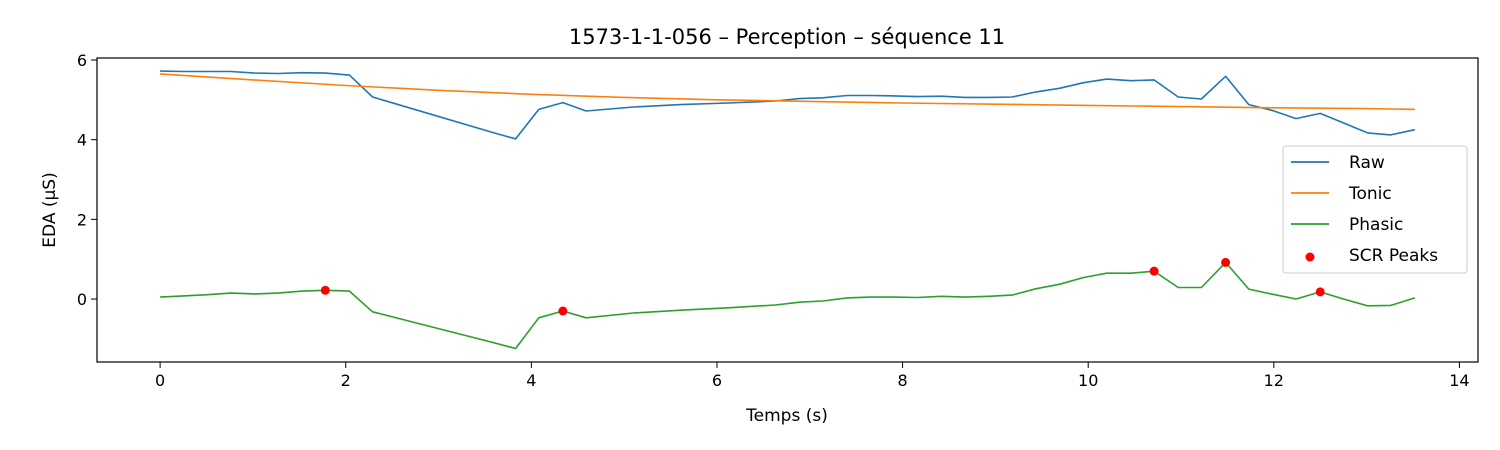 The width and height of the screenshot is (1500, 450). Describe the element at coordinates (50, 209) in the screenshot. I see `y-axis-label: EDA (µS)` at that location.